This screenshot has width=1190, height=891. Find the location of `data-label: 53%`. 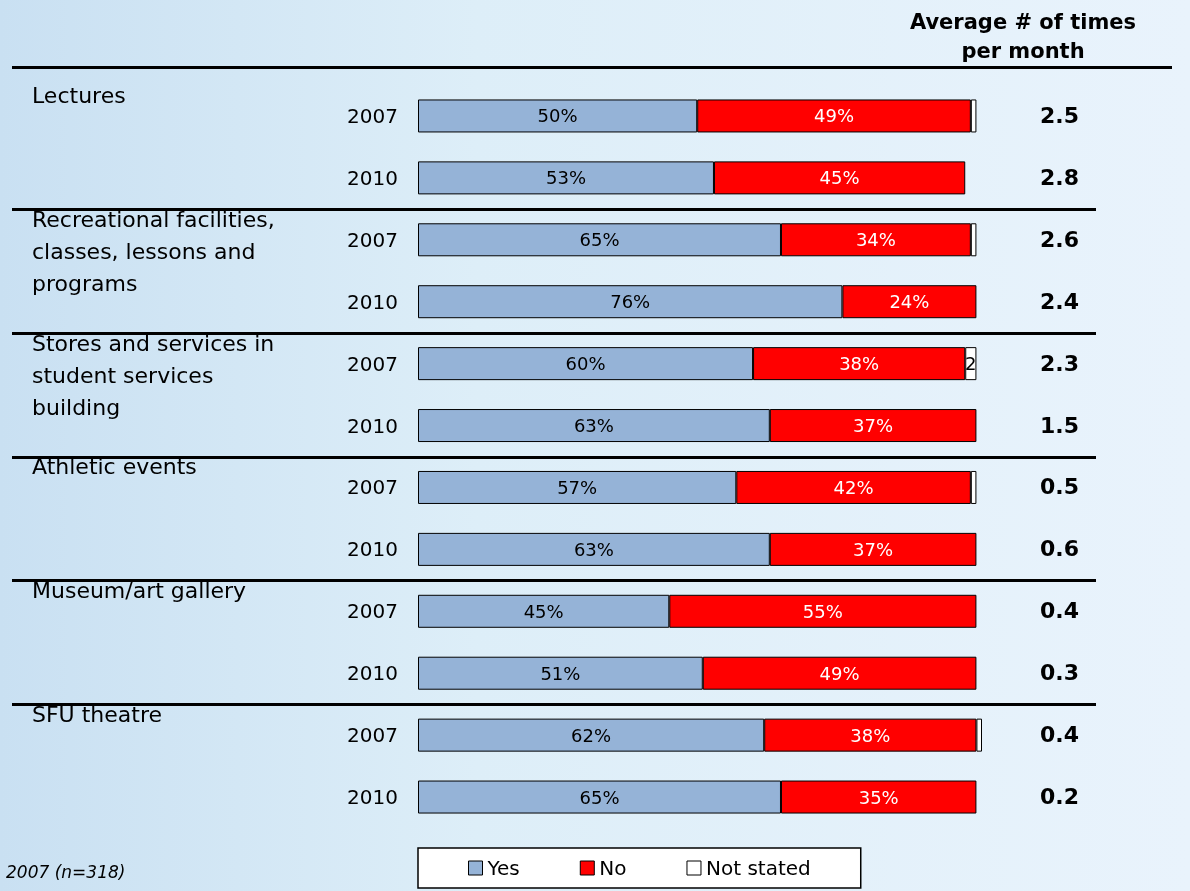

data-label: 53% is located at coordinates (565, 178).